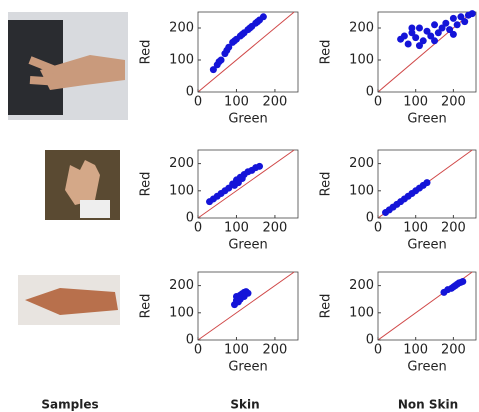  What do you see at coordinates (69, 405) in the screenshot?
I see `caption: Samples` at bounding box center [69, 405].